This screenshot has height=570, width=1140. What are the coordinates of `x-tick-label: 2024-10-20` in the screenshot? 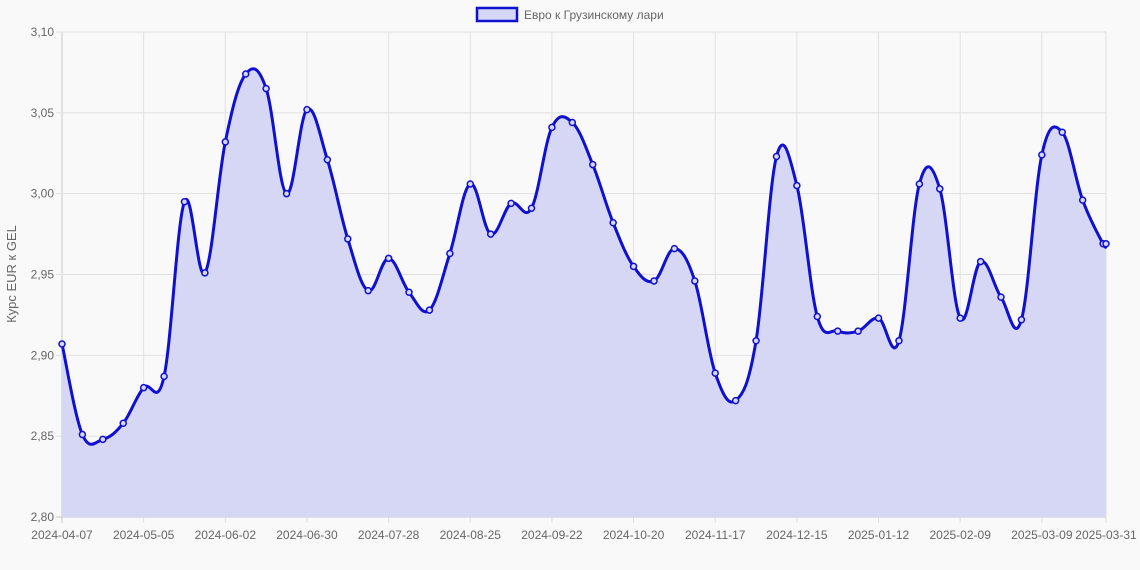 It's located at (634, 535).